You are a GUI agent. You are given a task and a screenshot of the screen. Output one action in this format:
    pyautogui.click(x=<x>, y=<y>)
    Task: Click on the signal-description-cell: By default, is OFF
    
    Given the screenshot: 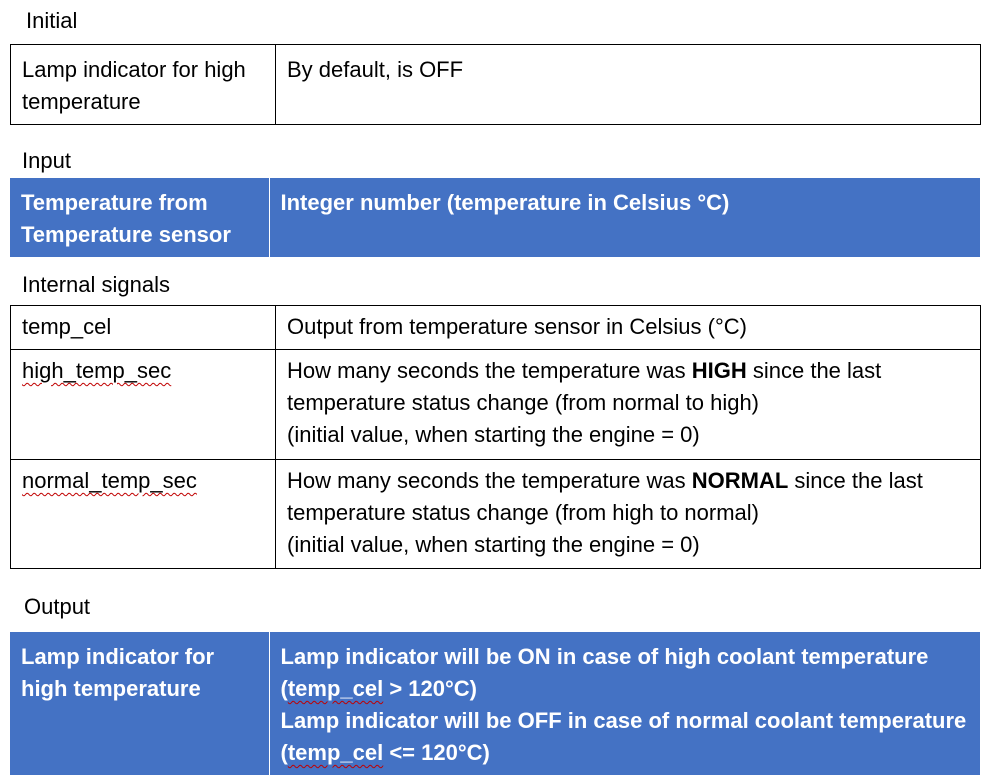 What is the action you would take?
    pyautogui.click(x=628, y=84)
    